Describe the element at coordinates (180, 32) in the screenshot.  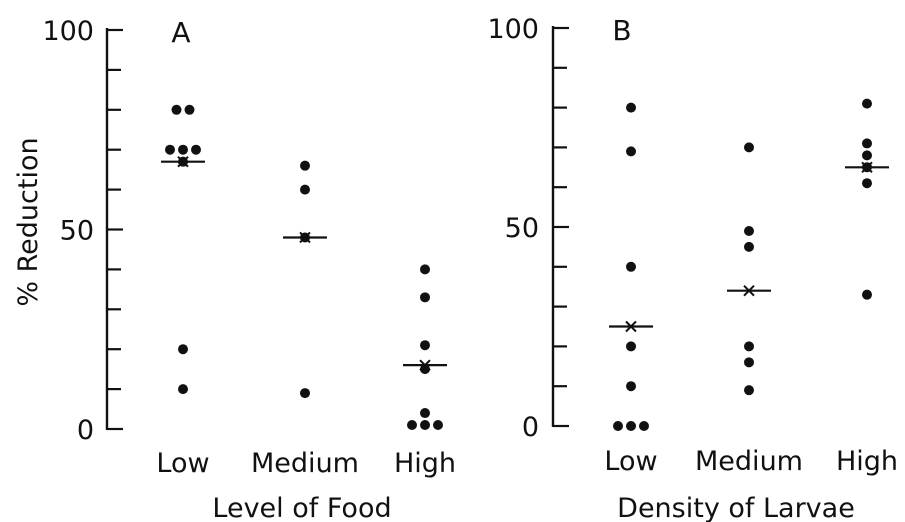
I see `panel-label: A` at that location.